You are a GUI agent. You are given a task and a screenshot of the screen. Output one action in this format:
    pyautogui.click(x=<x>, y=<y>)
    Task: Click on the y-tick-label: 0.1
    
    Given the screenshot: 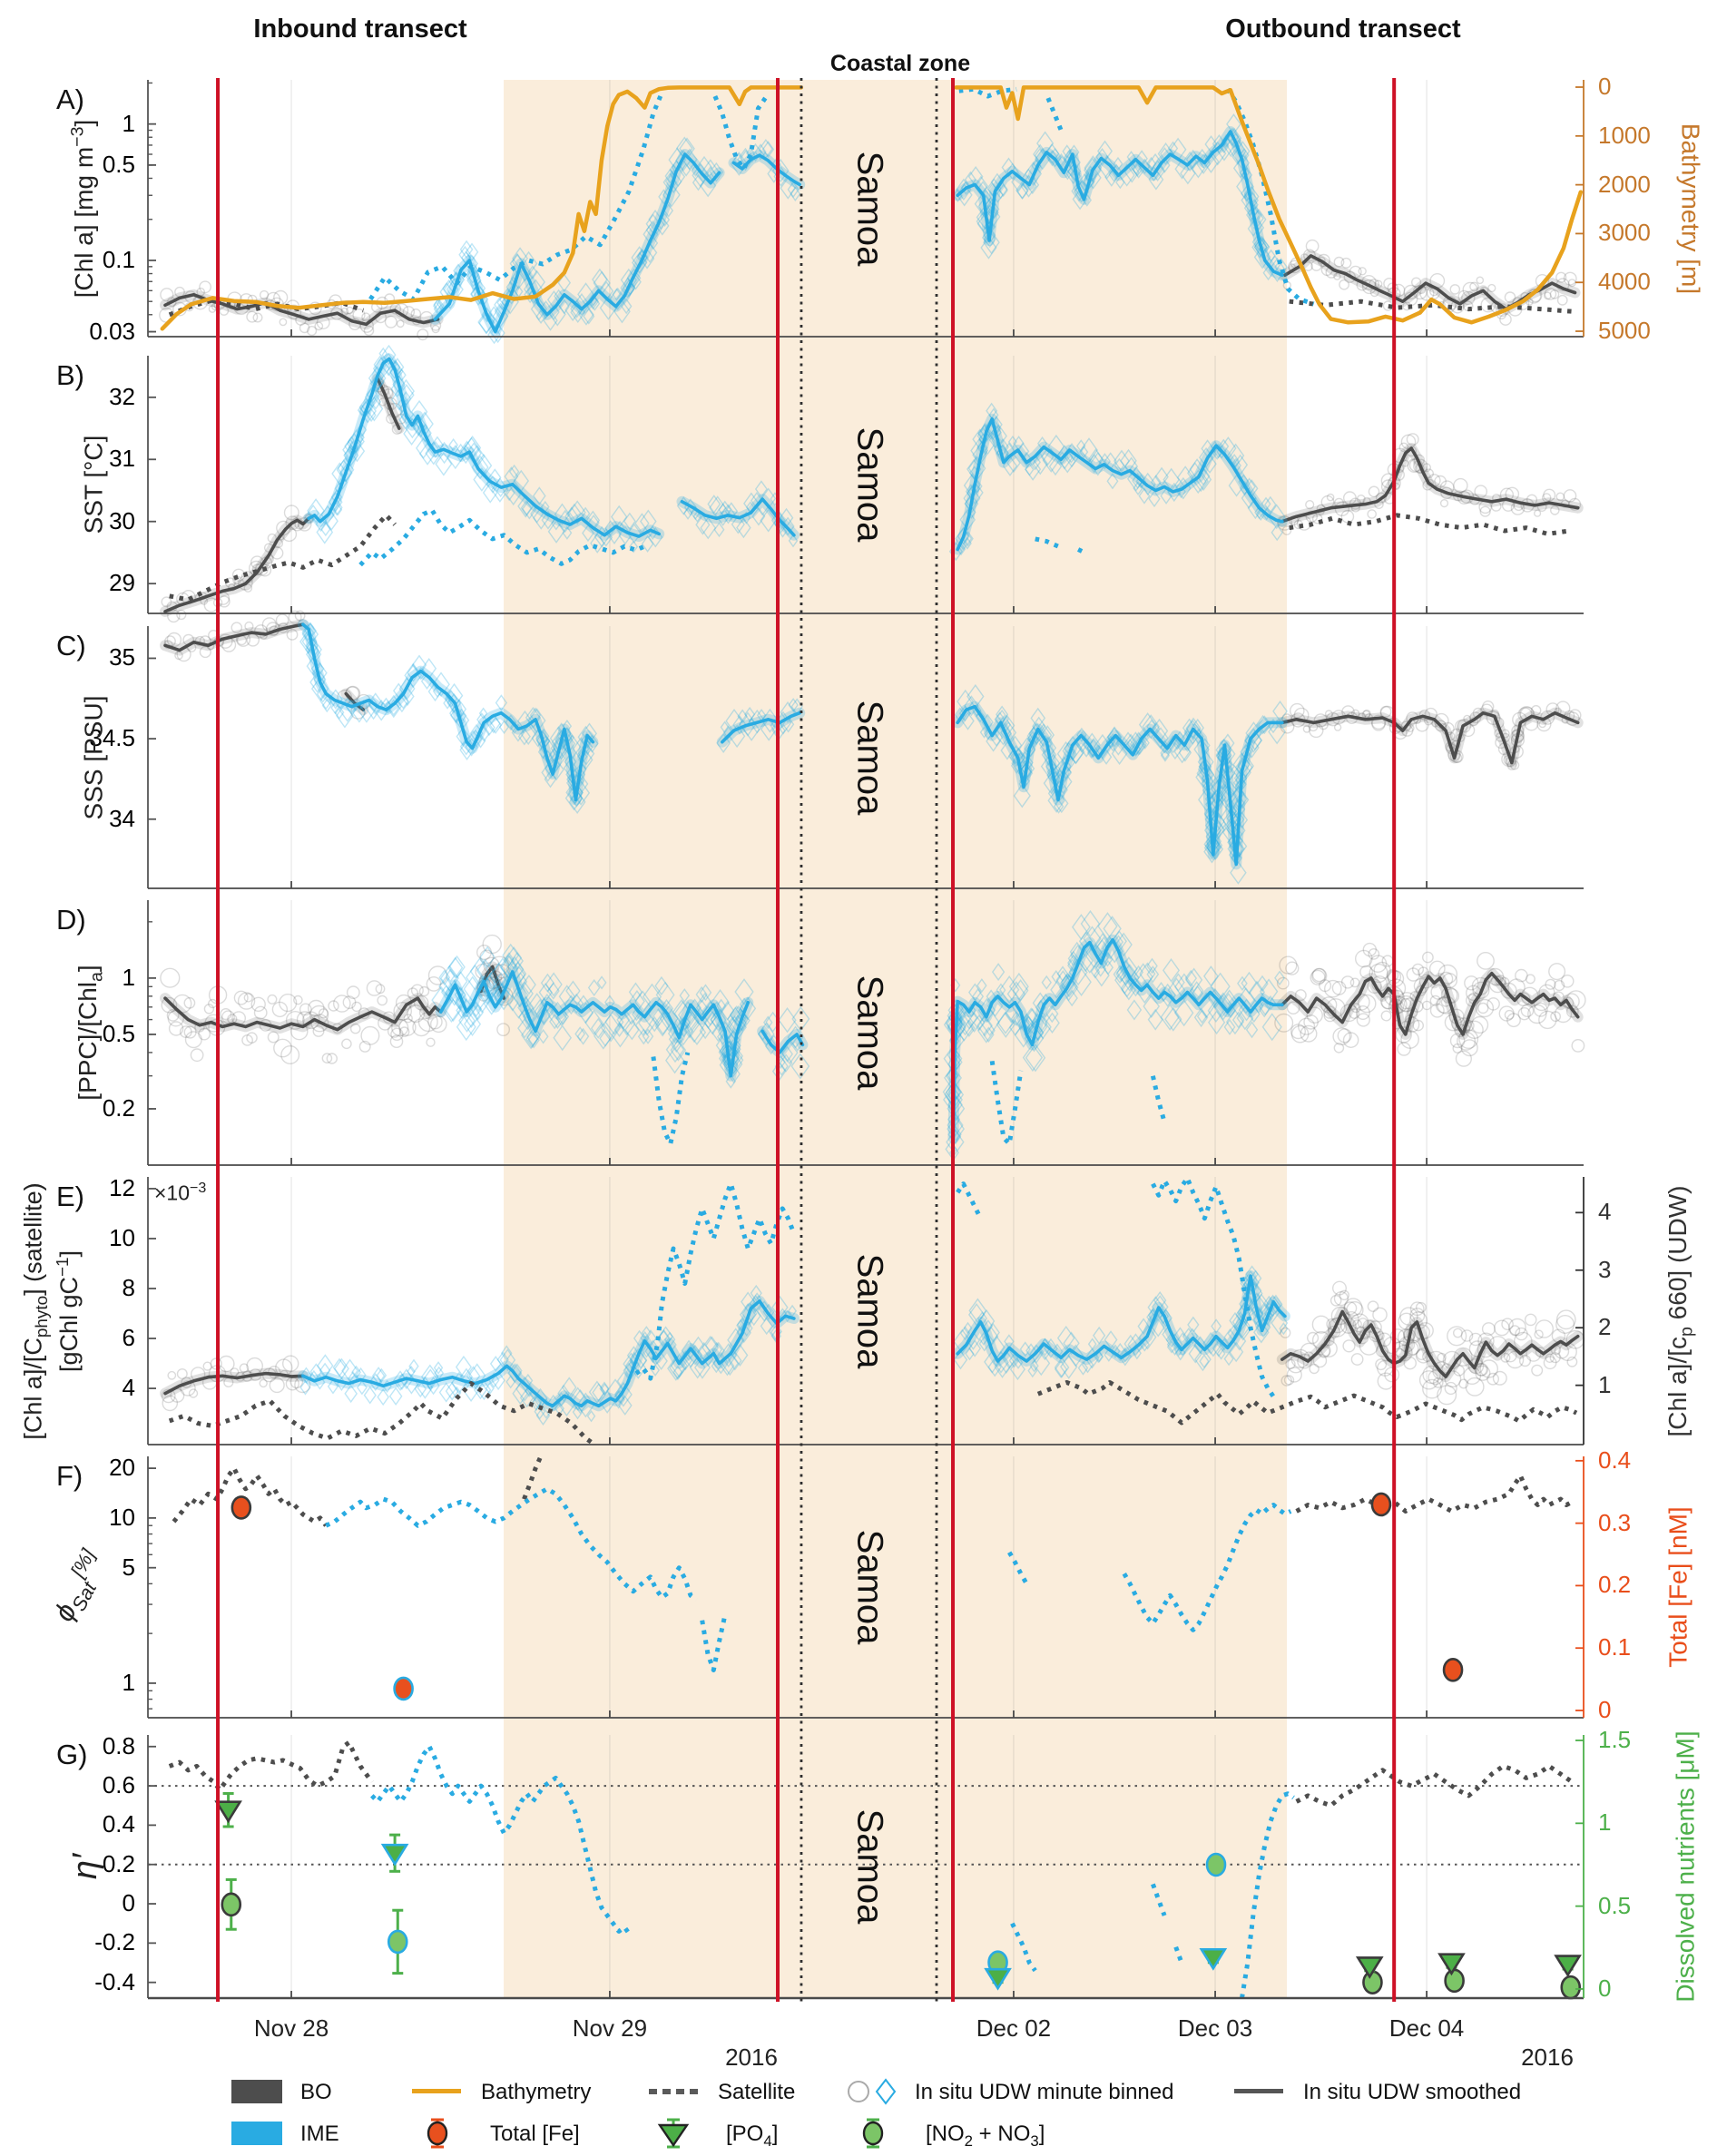 What is the action you would take?
    pyautogui.click(x=118, y=259)
    